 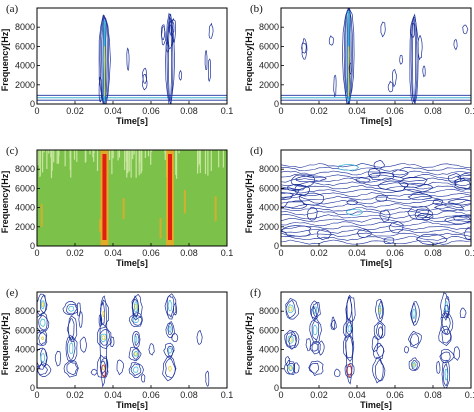 I want to click on x-ticks: 0 0.02 0.04 0.06 0.08 0.1, so click(x=133, y=108).